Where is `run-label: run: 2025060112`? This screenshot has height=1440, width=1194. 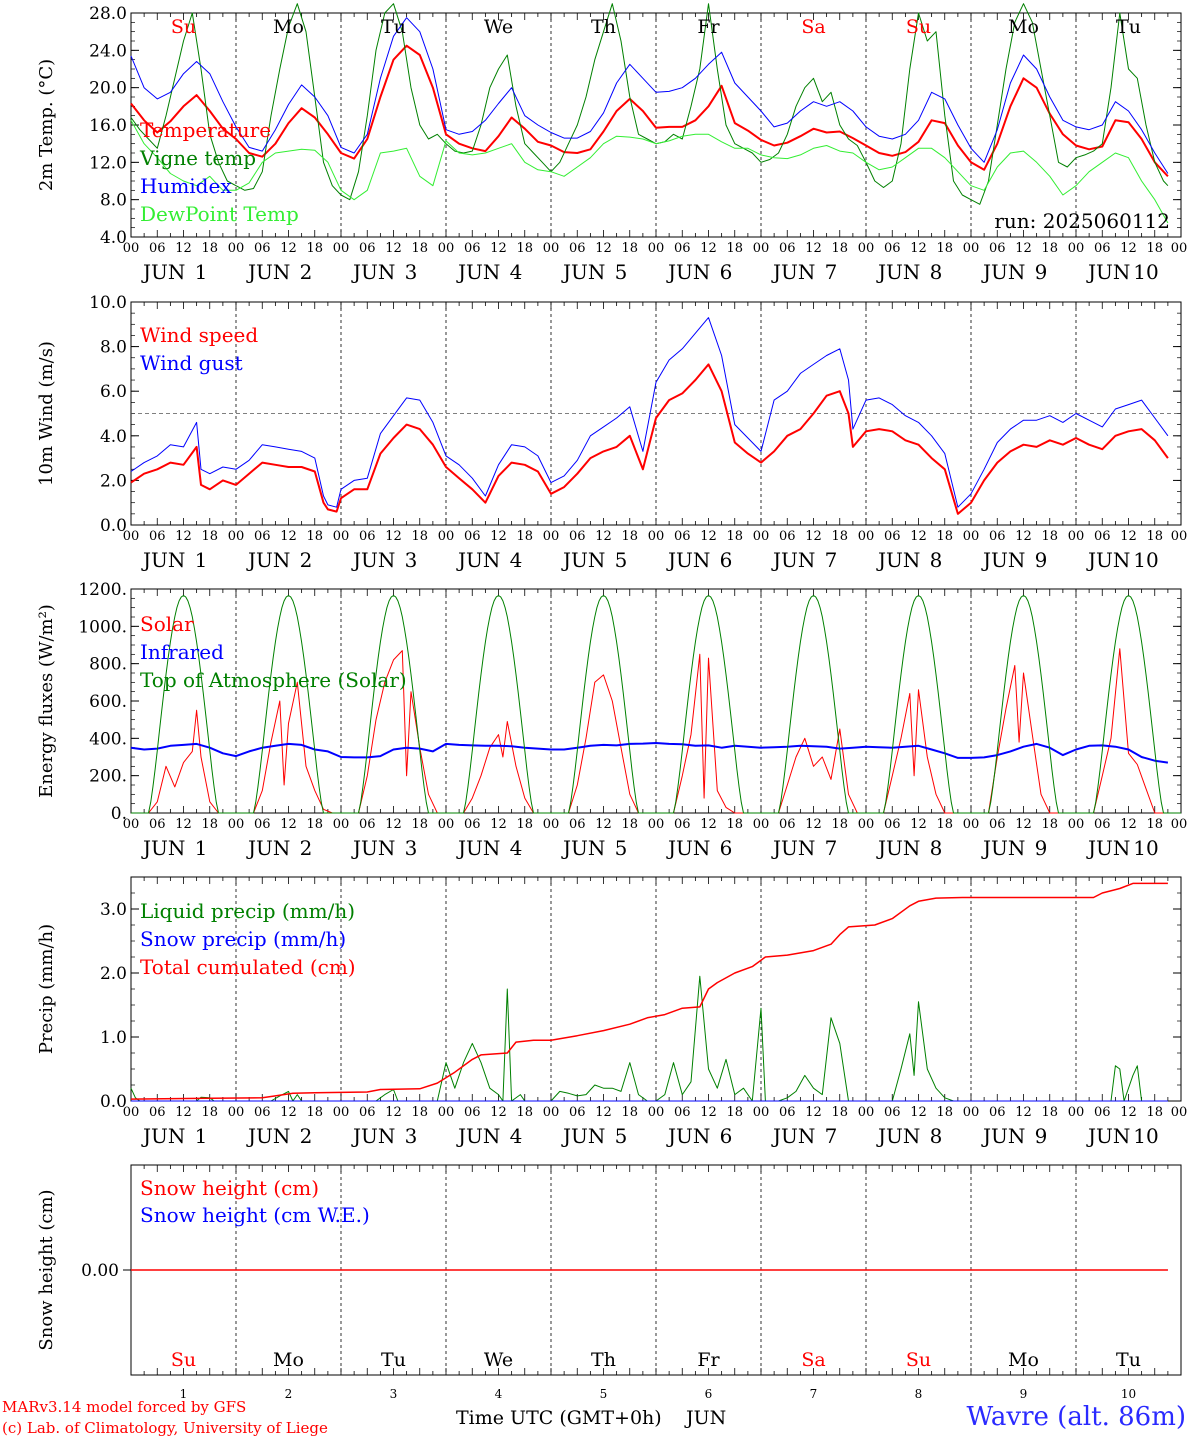
run-label: run: 2025060112 is located at coordinates (1082, 221).